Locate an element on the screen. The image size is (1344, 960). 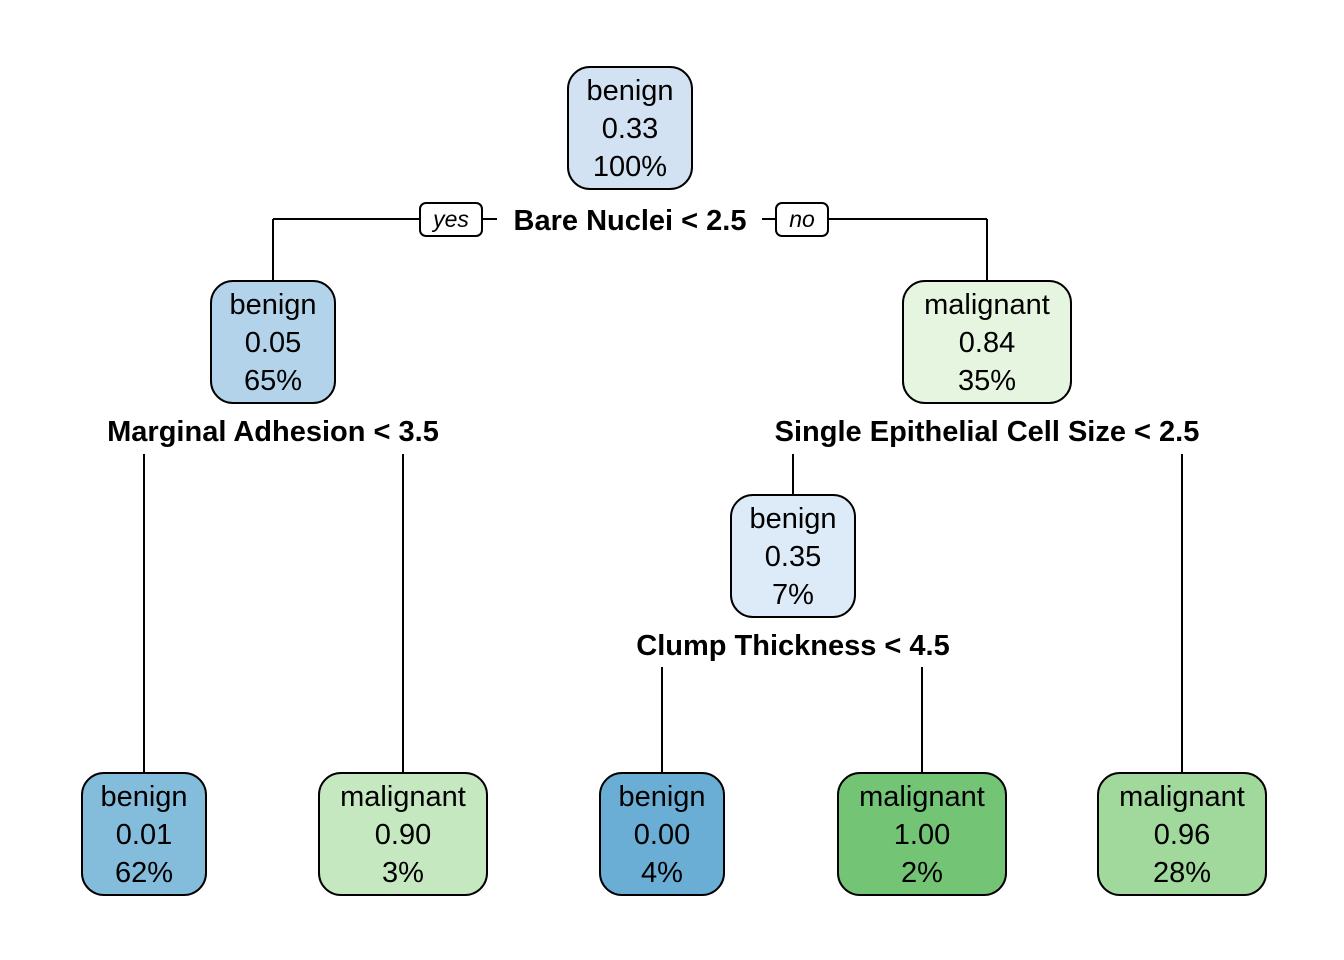
svg-text: 0.05 is located at coordinates (273, 343).